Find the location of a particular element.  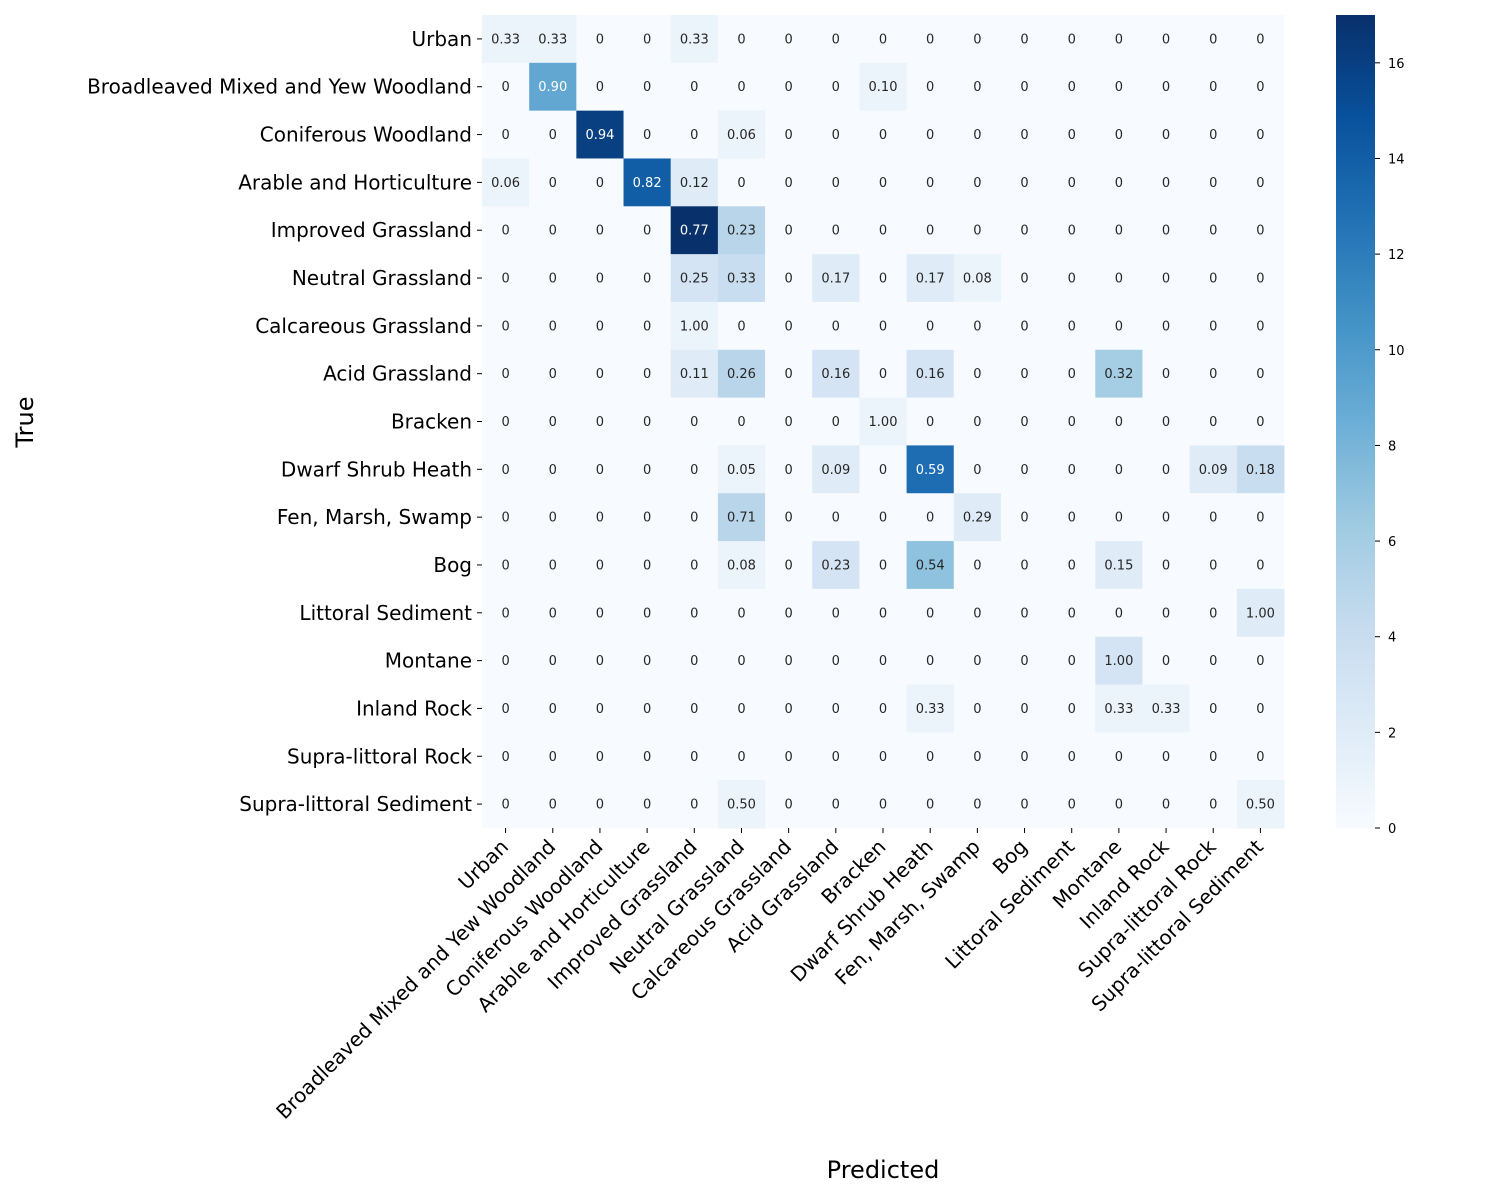

y-axis-title: True is located at coordinates (25, 423).